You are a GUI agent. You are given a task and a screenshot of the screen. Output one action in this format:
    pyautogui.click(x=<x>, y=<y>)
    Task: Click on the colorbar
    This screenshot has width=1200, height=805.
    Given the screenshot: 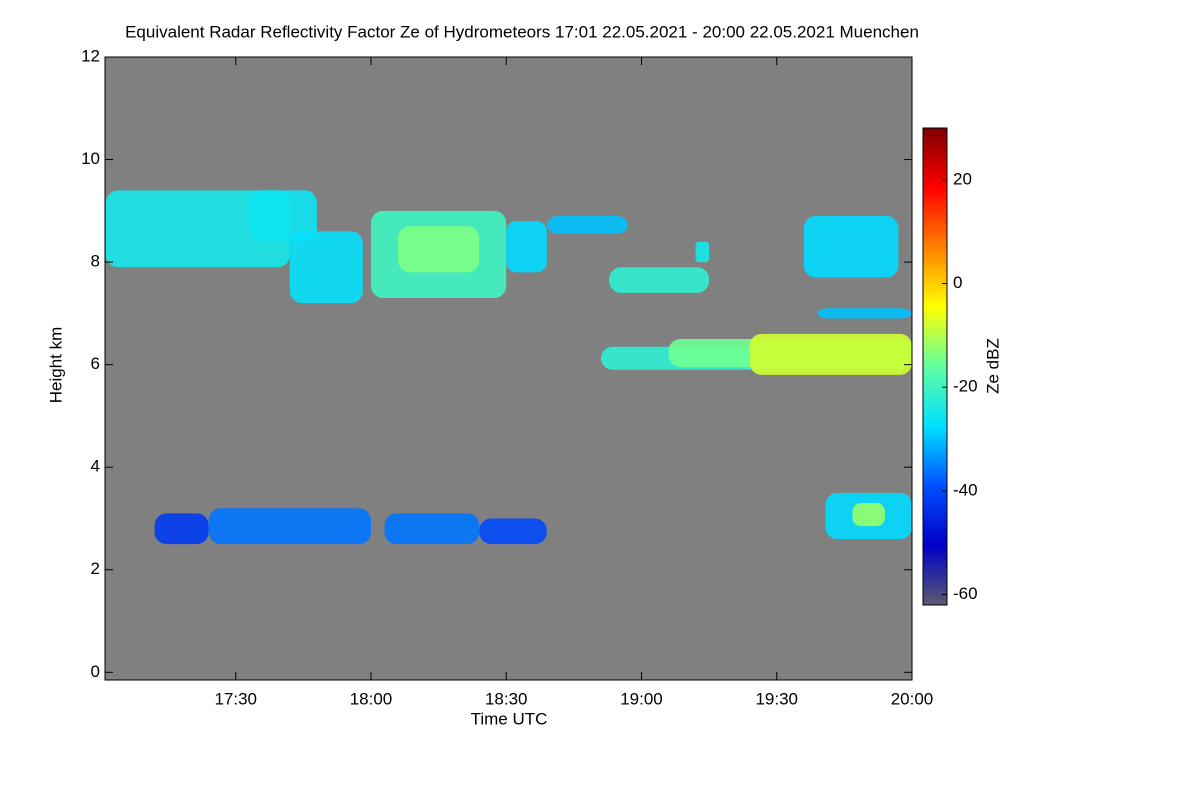 What is the action you would take?
    pyautogui.click(x=935, y=366)
    